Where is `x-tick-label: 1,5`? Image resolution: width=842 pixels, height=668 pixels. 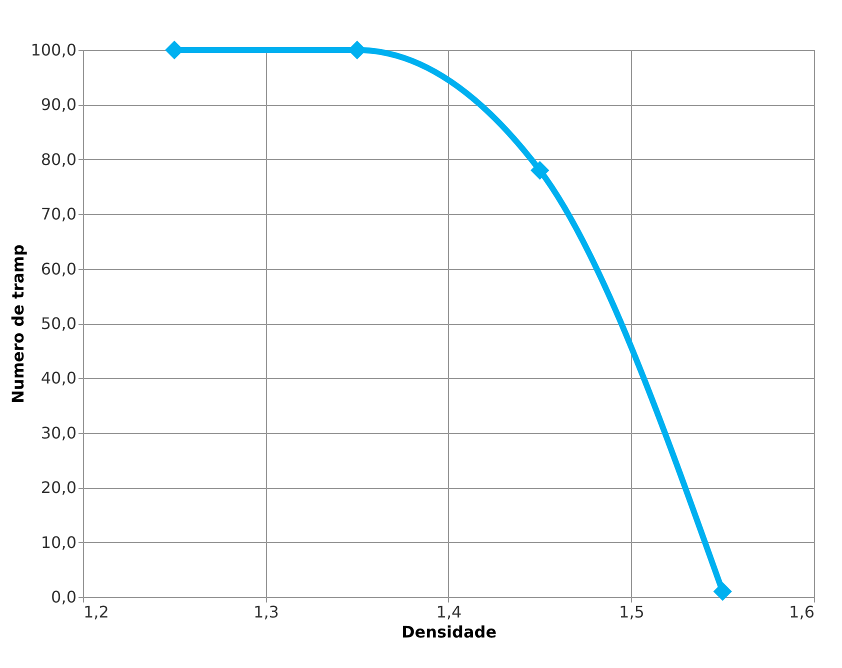 x-tick-label: 1,5 is located at coordinates (631, 612).